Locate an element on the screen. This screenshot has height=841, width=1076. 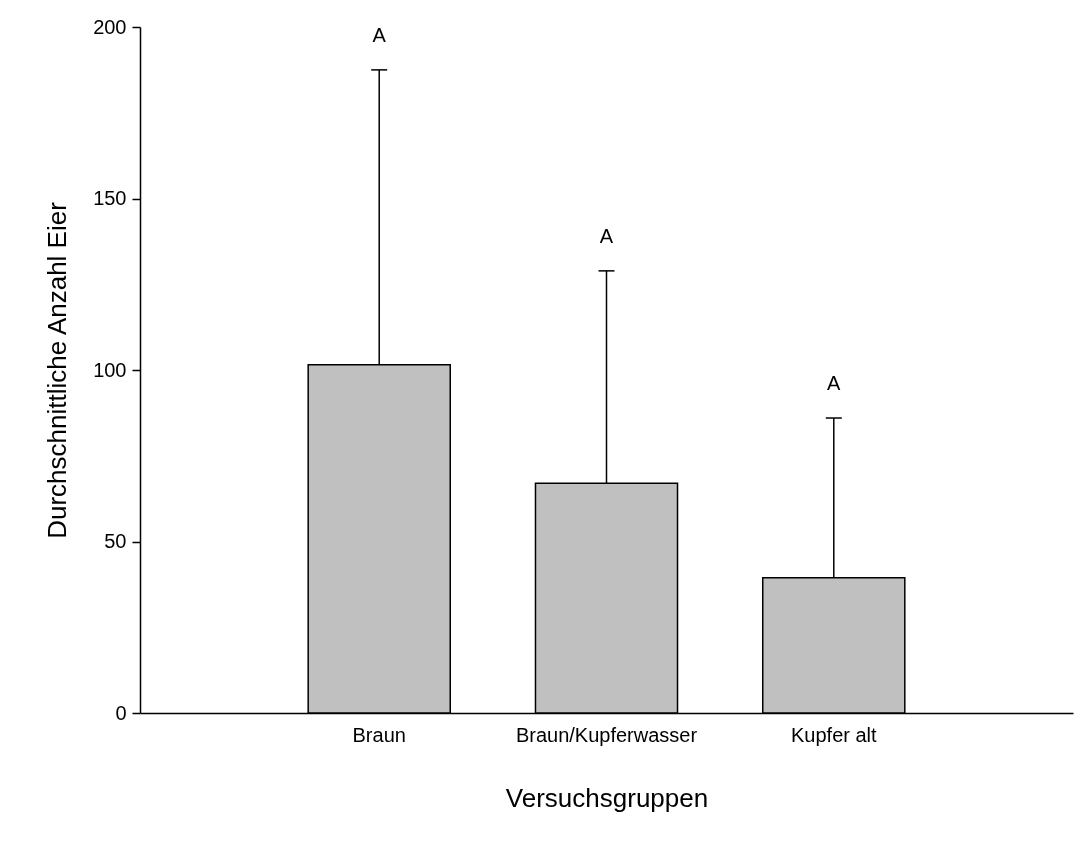
y-axis-title: Durchschnittliche Anzahl Eier is located at coordinates (57, 370).